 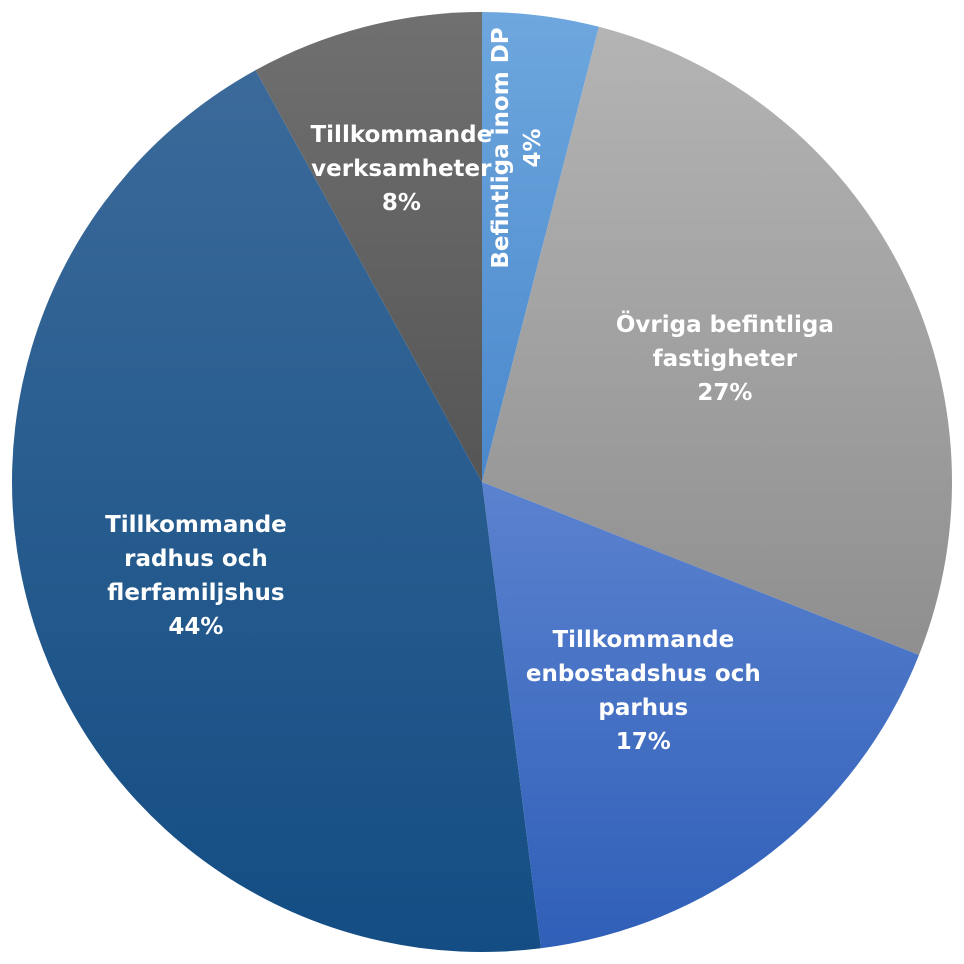 What do you see at coordinates (643, 742) in the screenshot?
I see `slice-label-line: 17%` at bounding box center [643, 742].